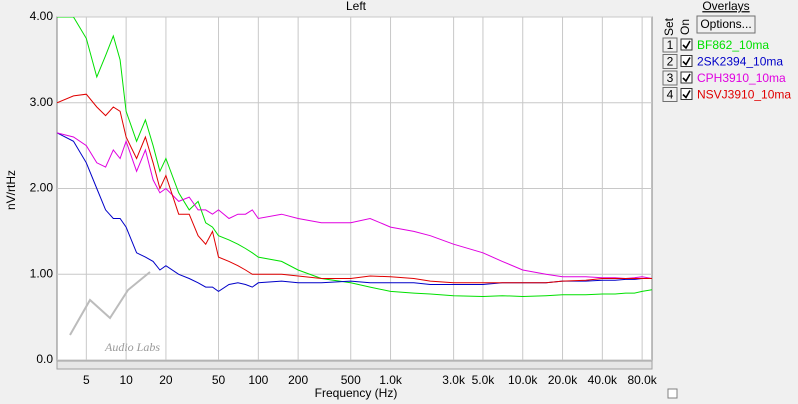 The height and width of the screenshot is (404, 798). I want to click on y-tick-label: 3.00, so click(42, 102).